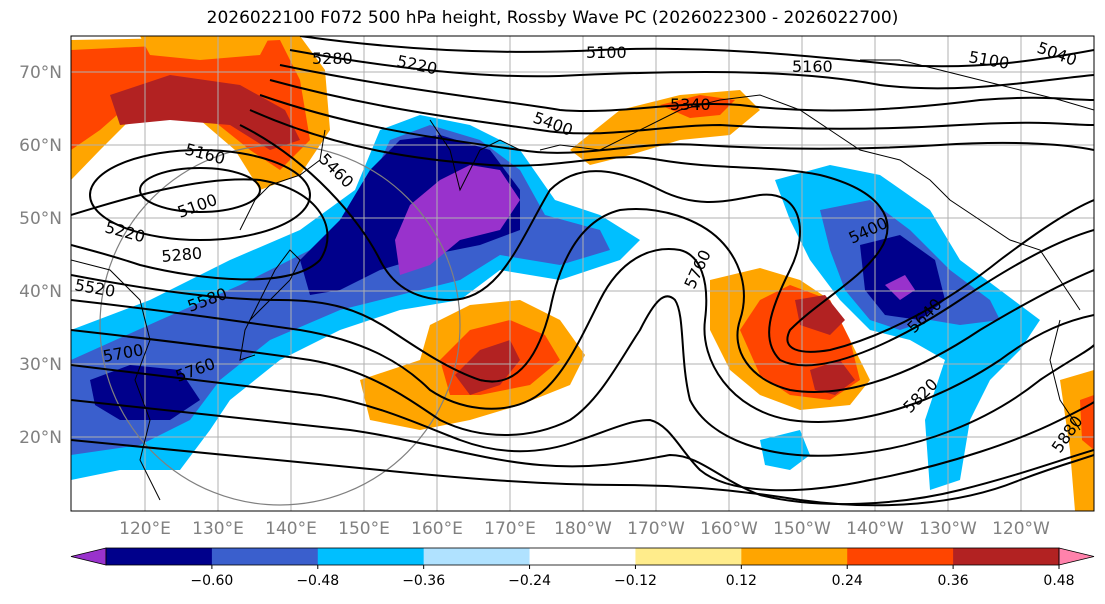  I want to click on lon-label: 170°E, so click(510, 529).